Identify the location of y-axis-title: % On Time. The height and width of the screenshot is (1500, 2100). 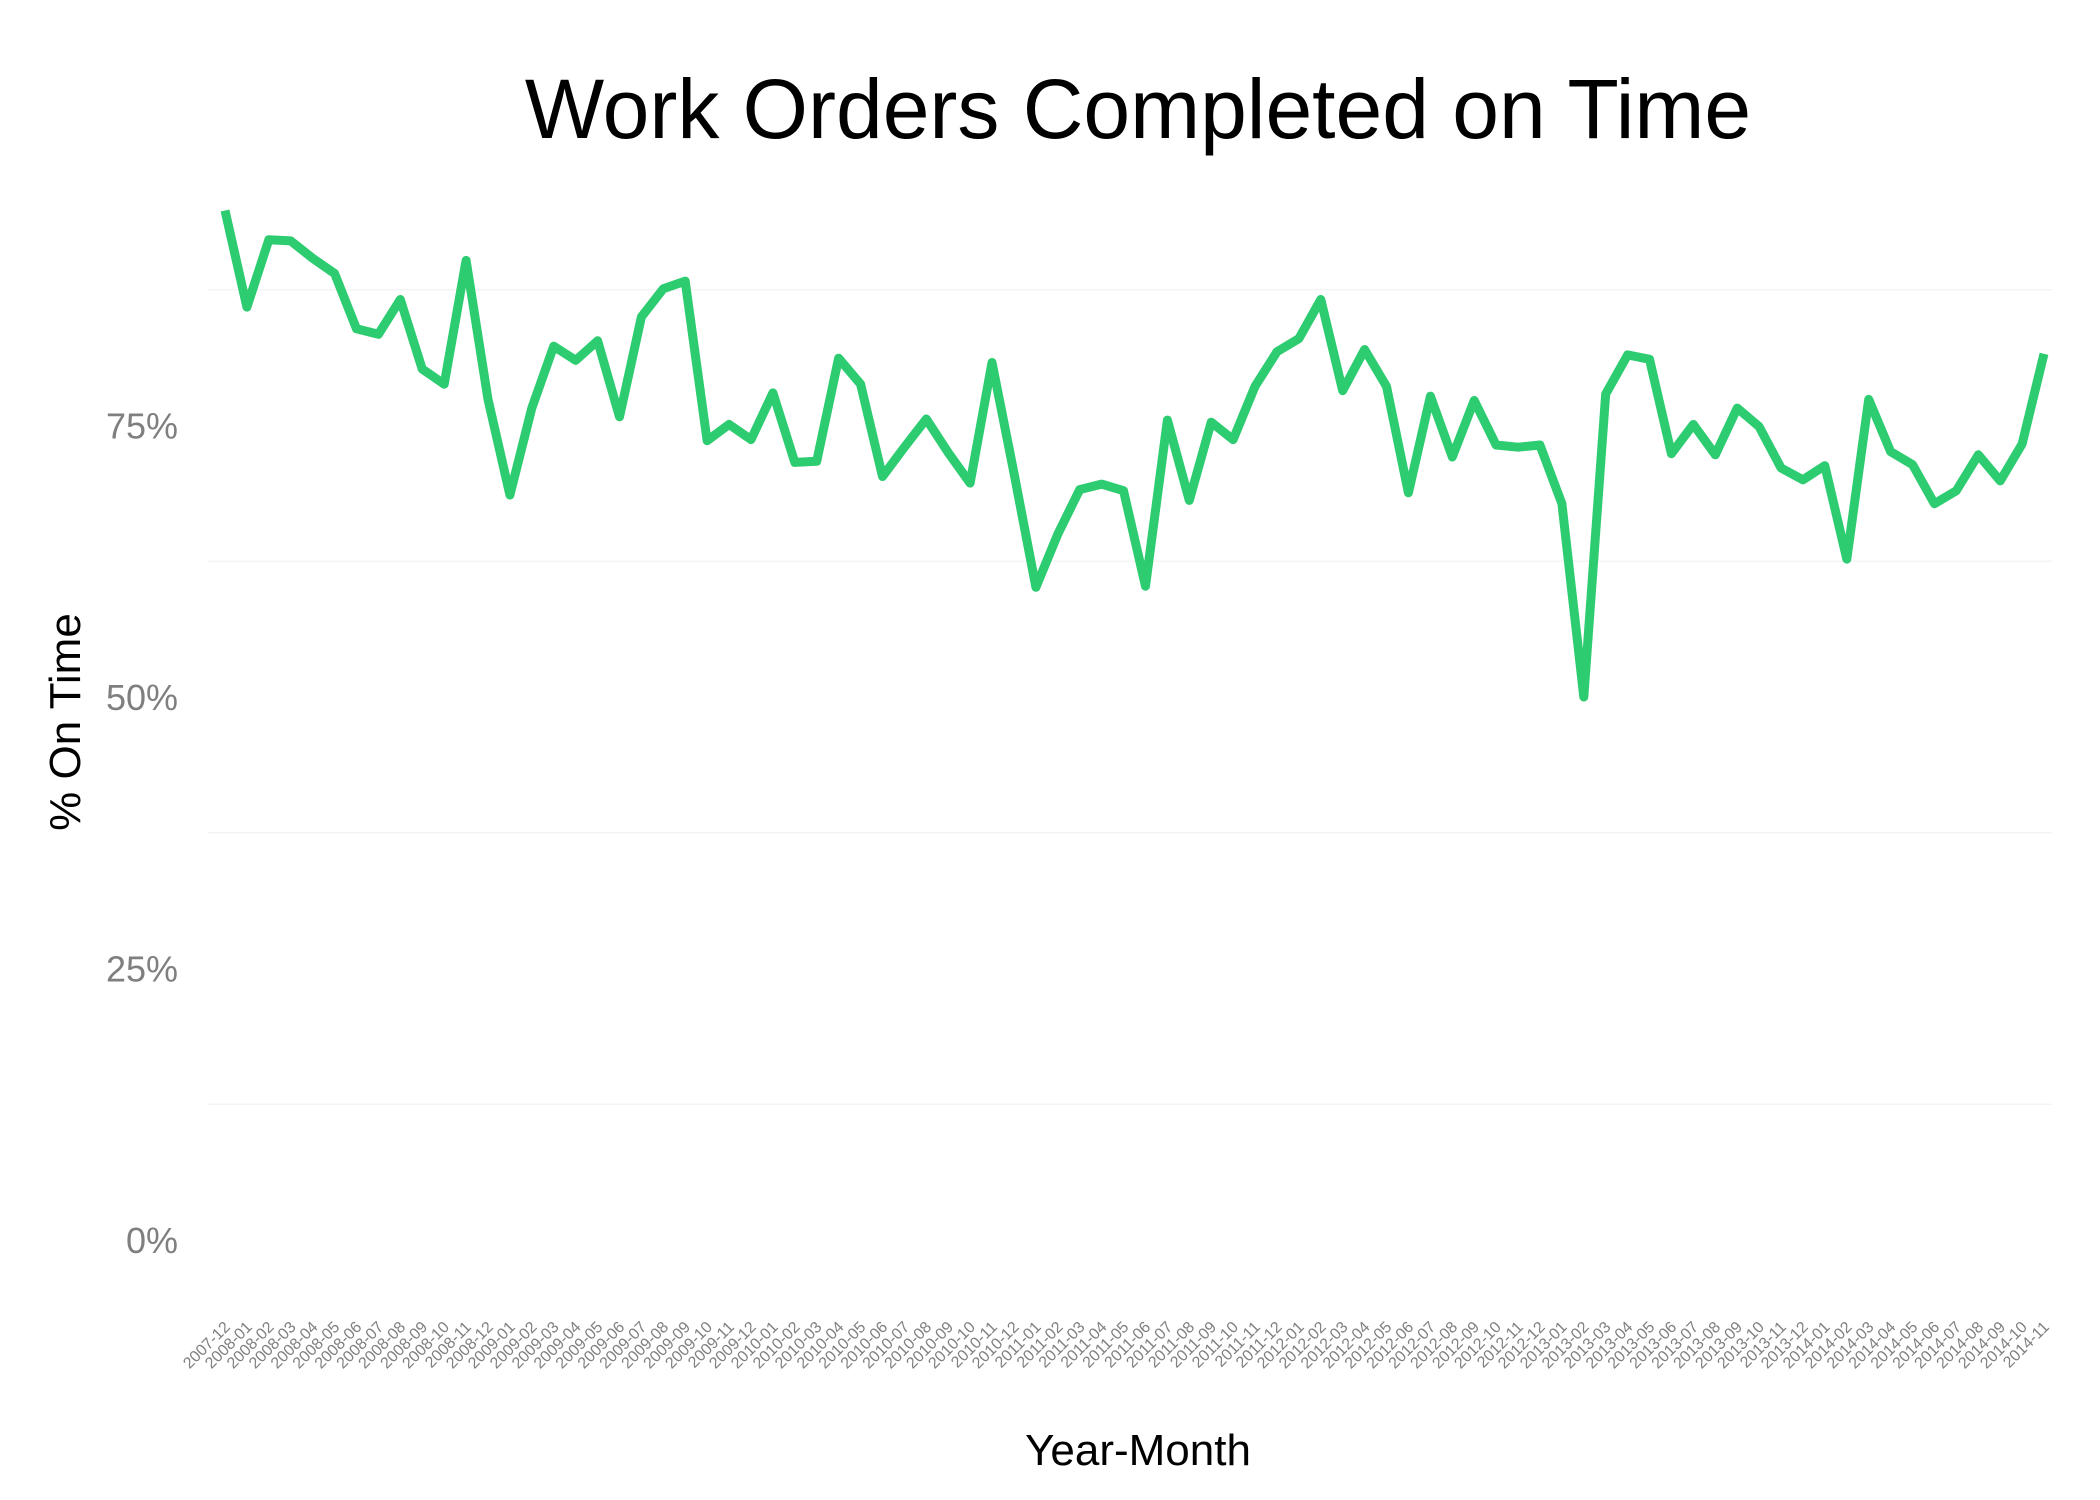
(65, 722).